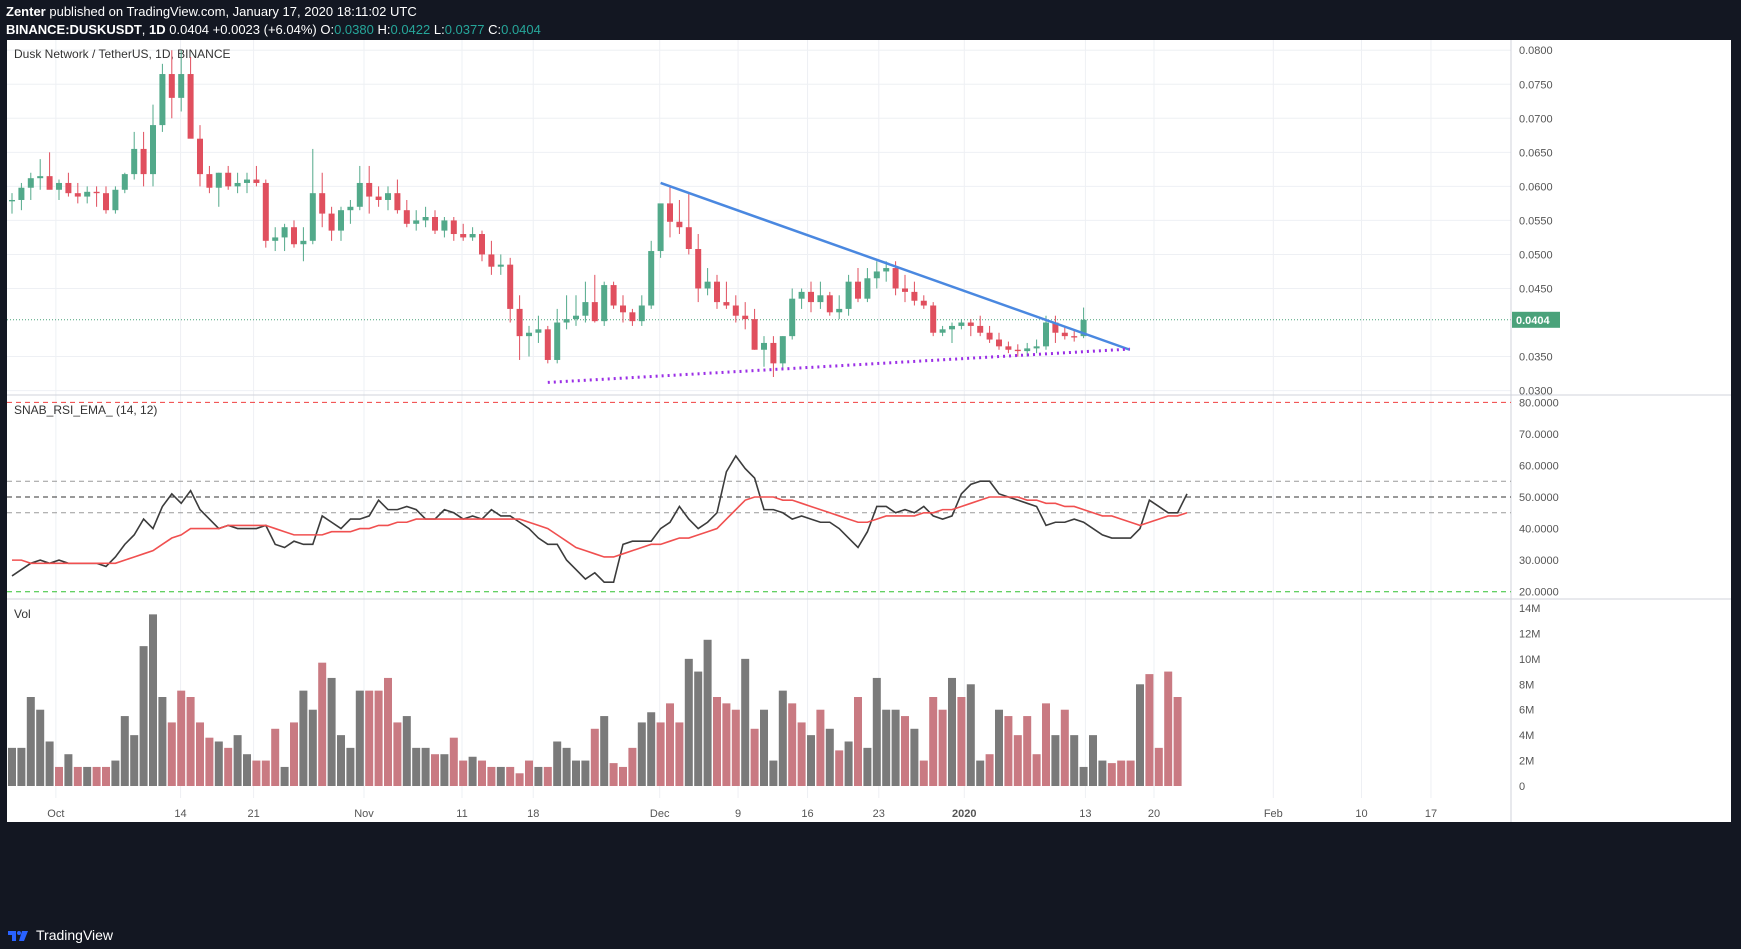 Image resolution: width=1741 pixels, height=949 pixels. What do you see at coordinates (895, 266) in the screenshot?
I see `resistance-trendline` at bounding box center [895, 266].